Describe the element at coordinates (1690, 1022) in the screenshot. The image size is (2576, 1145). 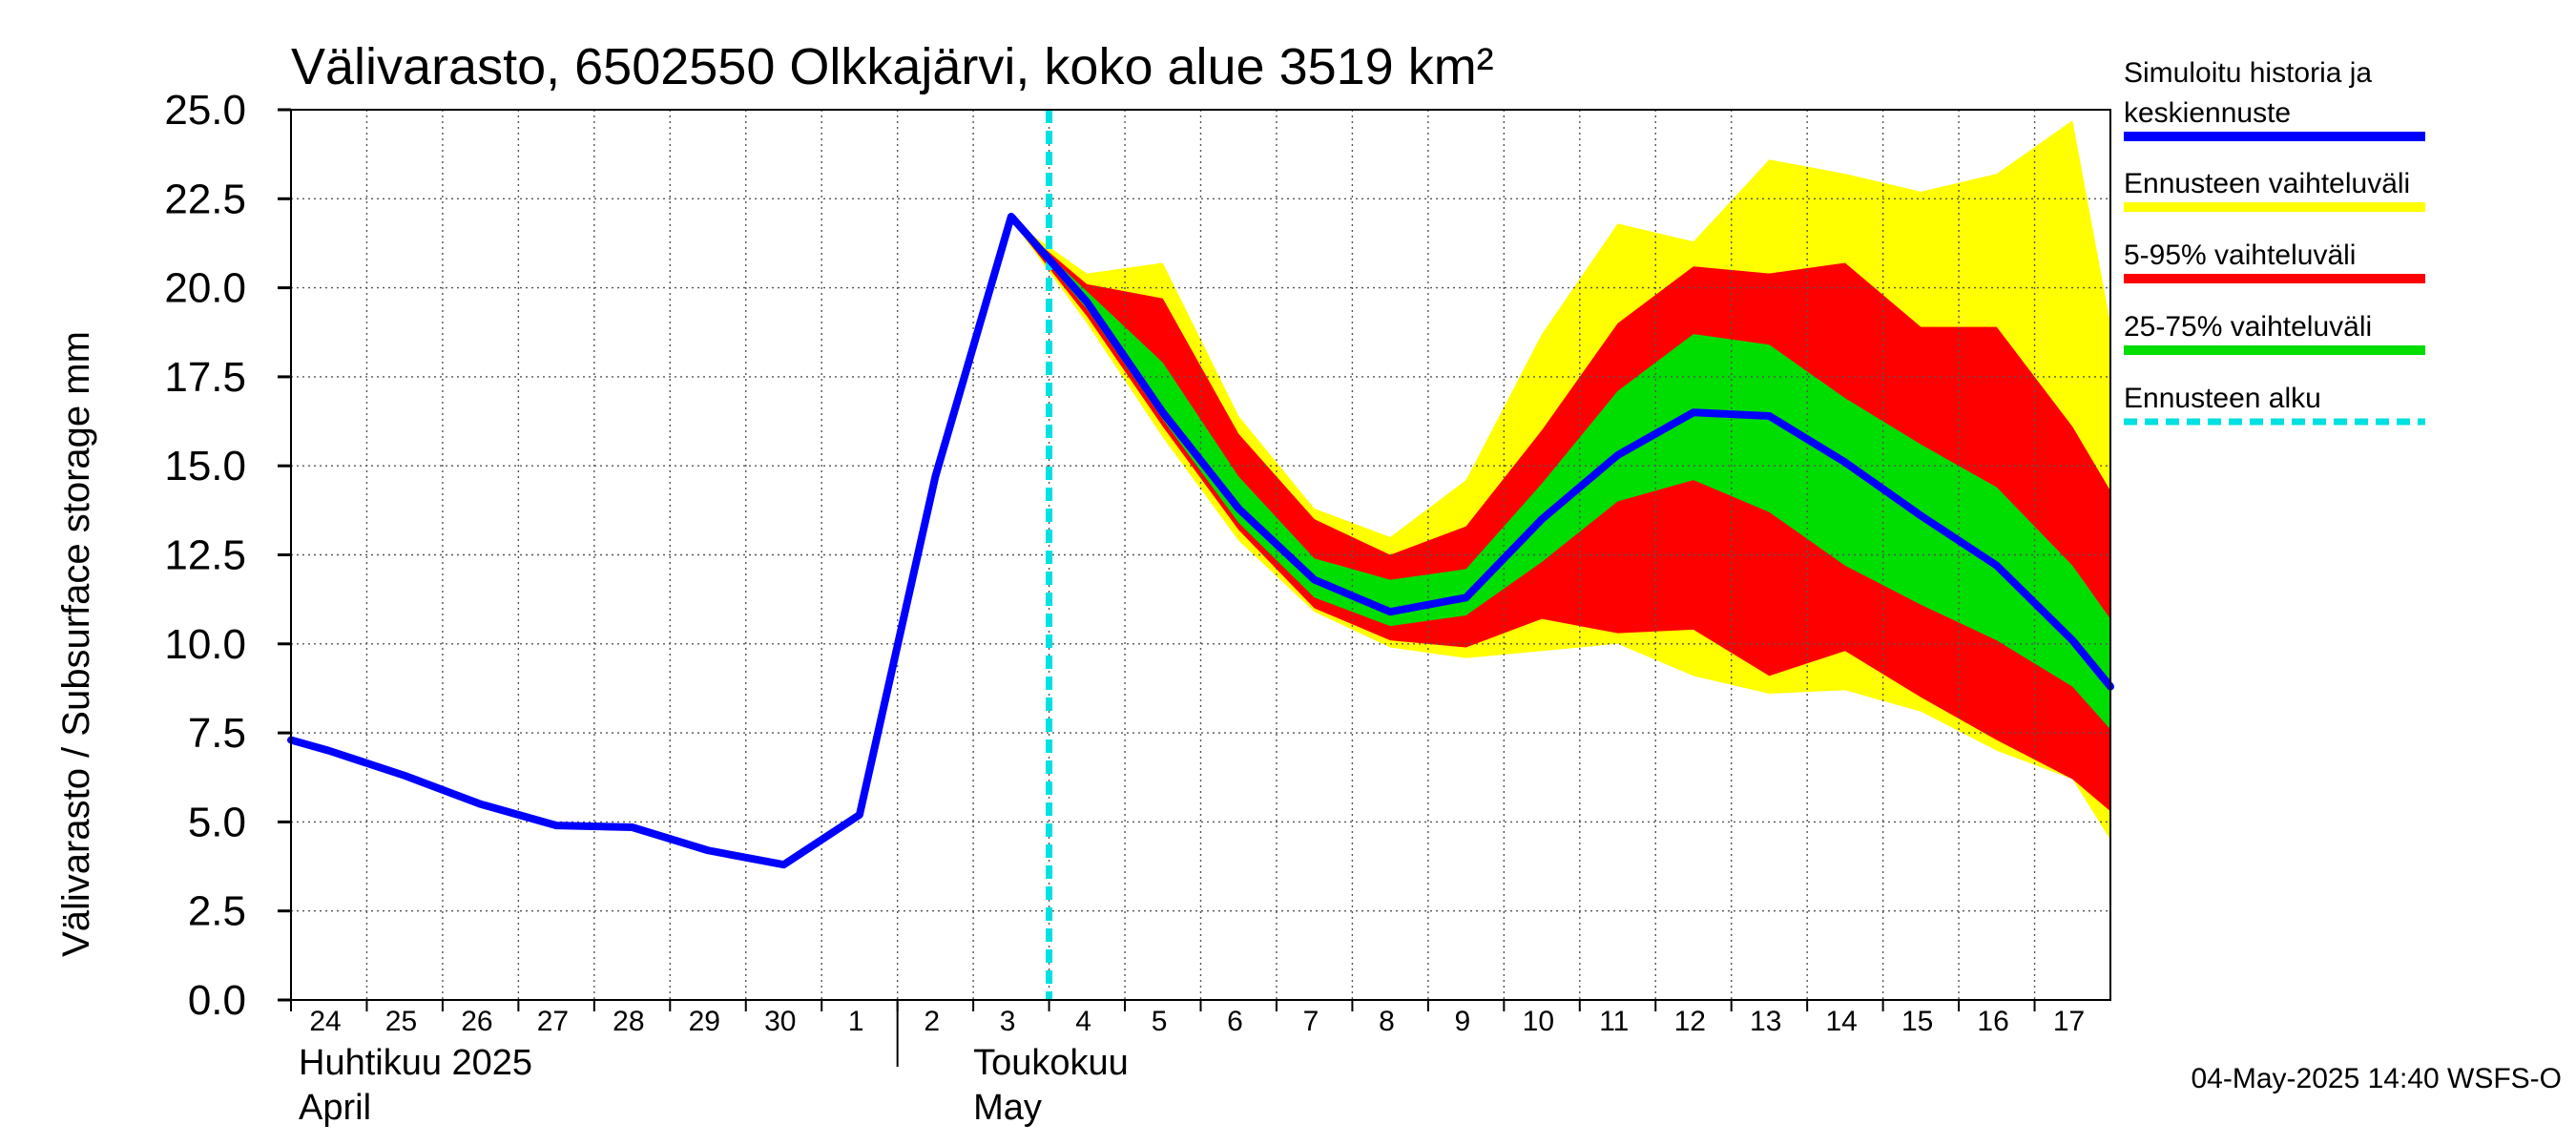
I see `x-tick-label: 12` at that location.